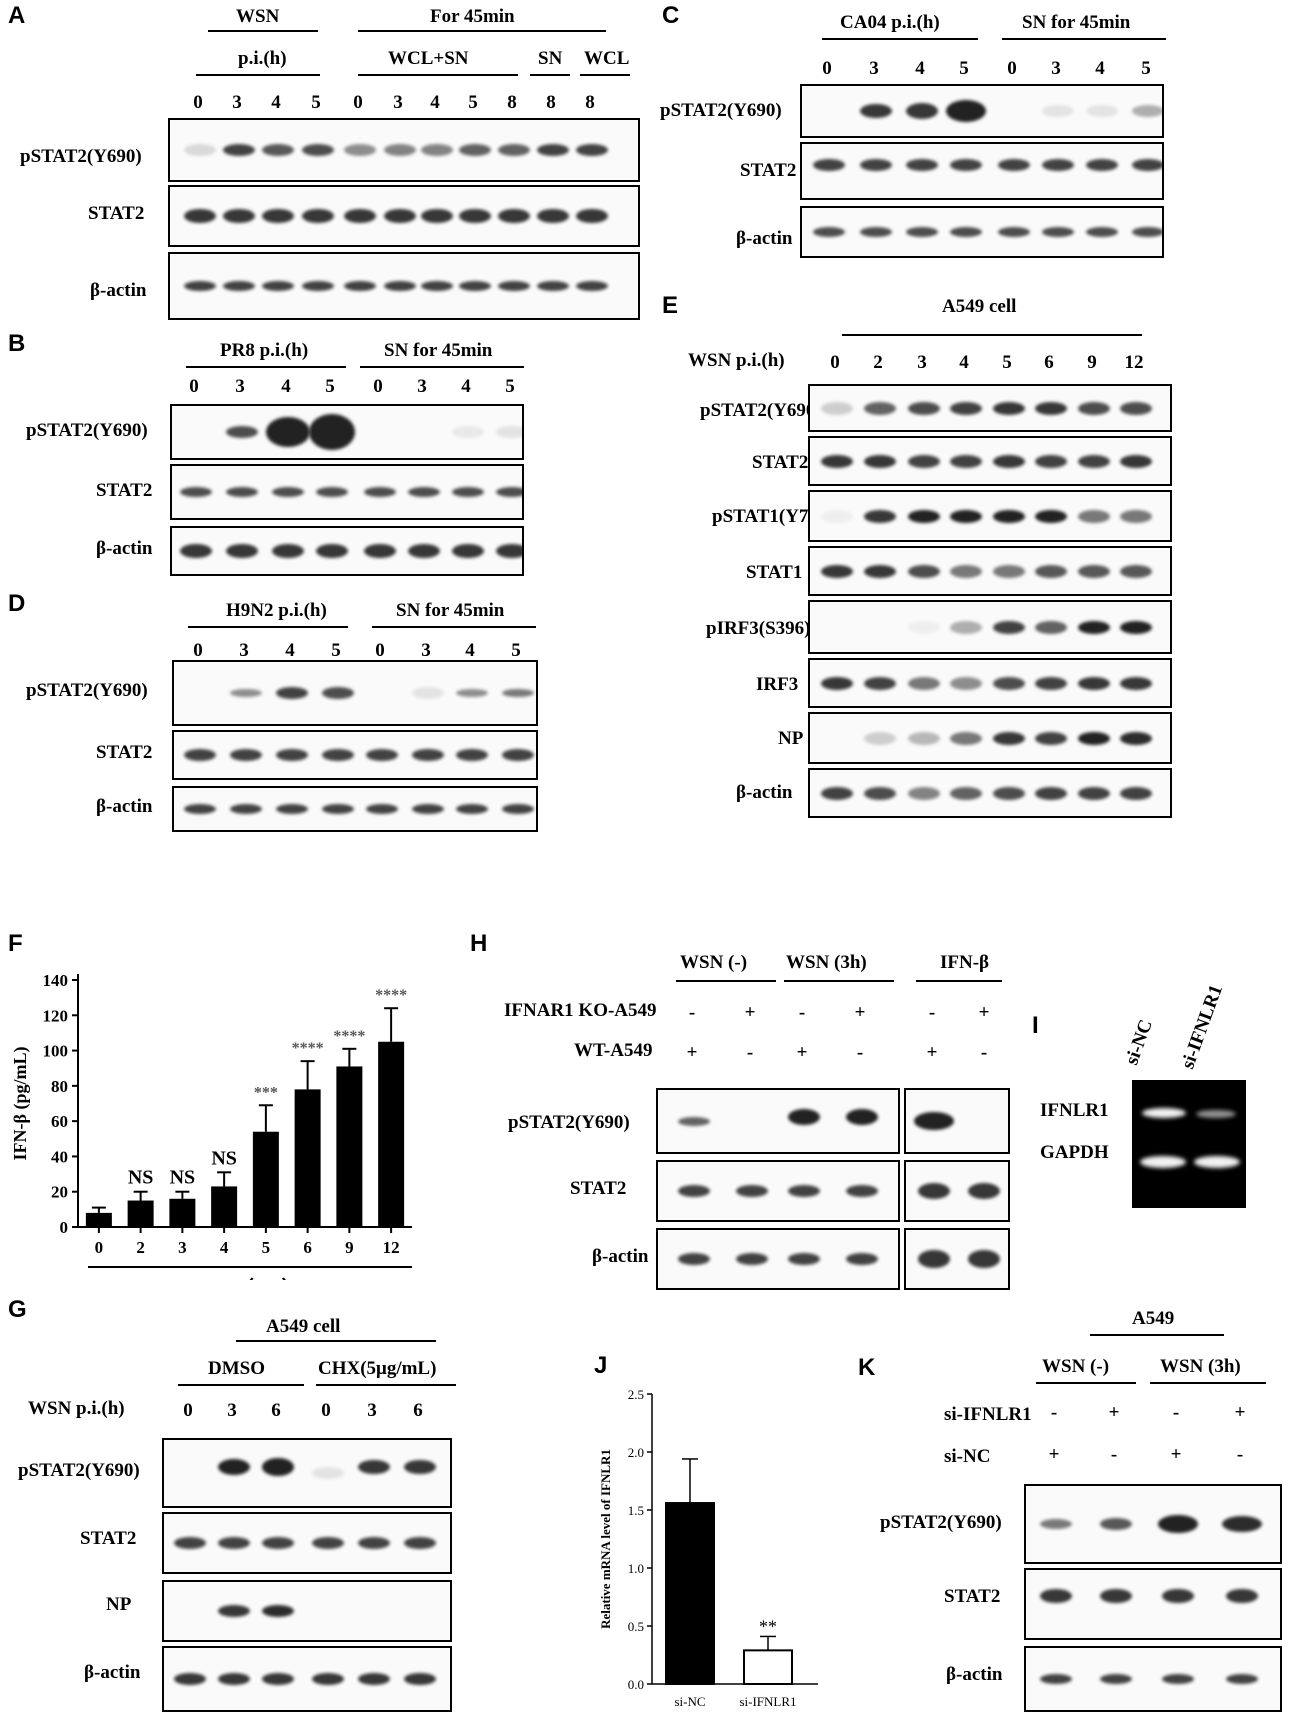 Image resolution: width=1289 pixels, height=1720 pixels. I want to click on header-pr8: PR8 p.i.(h), so click(264, 350).